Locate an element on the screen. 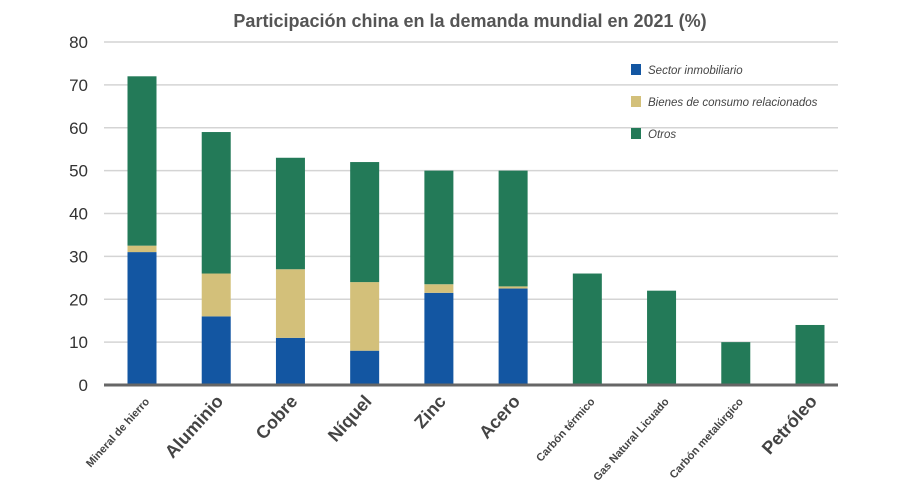 The height and width of the screenshot is (500, 900). x-tick-label: Zinc is located at coordinates (430, 411).